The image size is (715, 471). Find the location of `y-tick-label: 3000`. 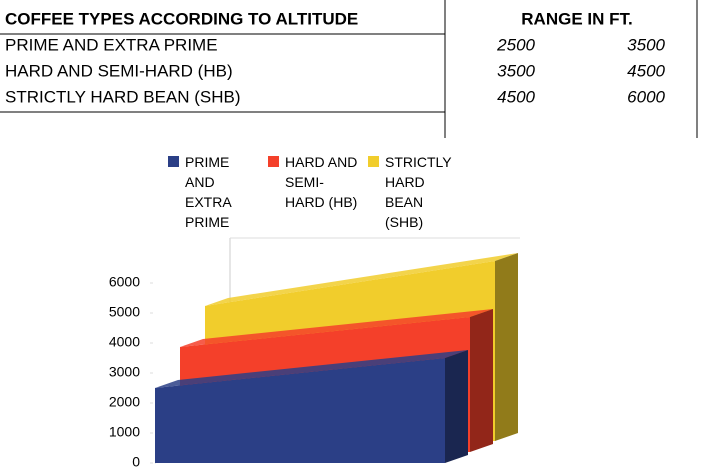

y-tick-label: 3000 is located at coordinates (124, 372).